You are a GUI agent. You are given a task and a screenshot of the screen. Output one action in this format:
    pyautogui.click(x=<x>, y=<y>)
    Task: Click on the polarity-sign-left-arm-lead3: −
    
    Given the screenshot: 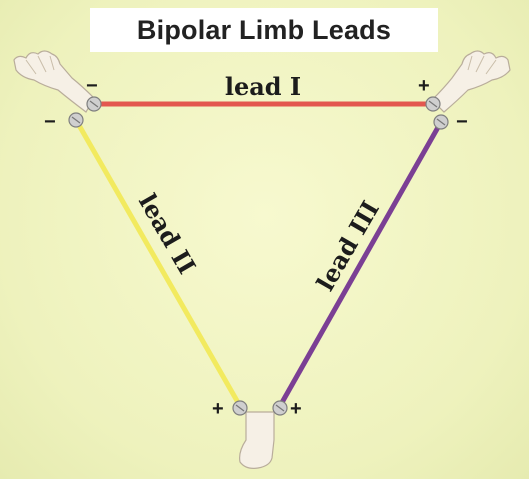 What is the action you would take?
    pyautogui.click(x=462, y=122)
    